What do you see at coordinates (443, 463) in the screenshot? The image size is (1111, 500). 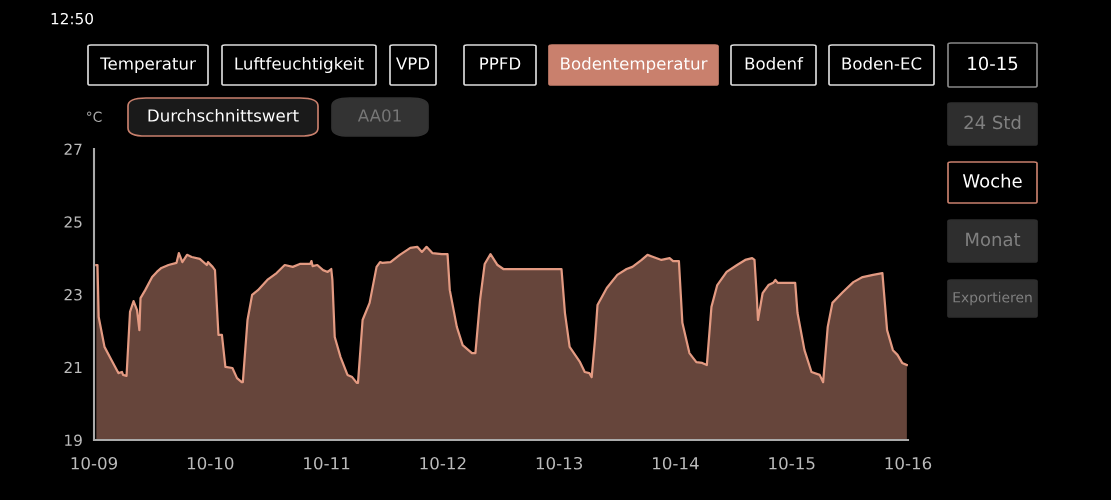 I see `x-tick-label: 10-12` at bounding box center [443, 463].